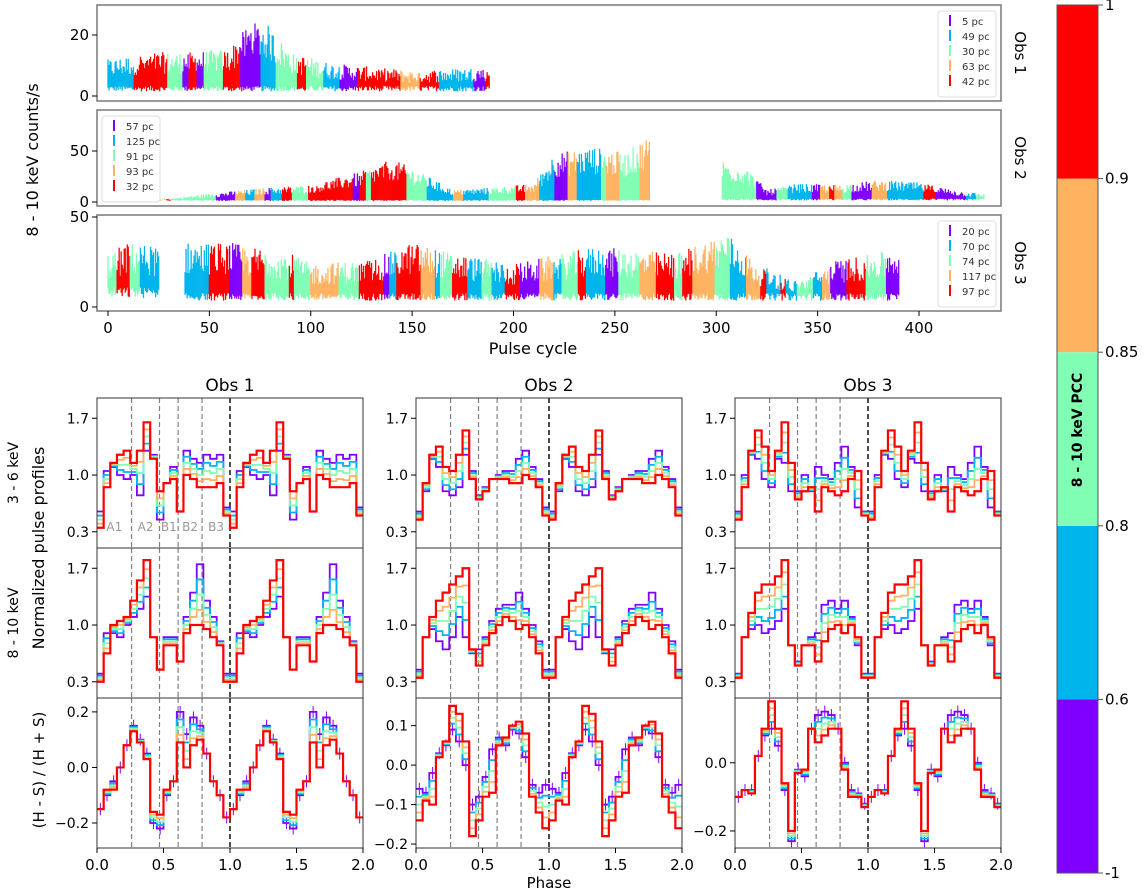 This screenshot has width=1148, height=894. What do you see at coordinates (79, 35) in the screenshot?
I see `y-tick-label: 20` at bounding box center [79, 35].